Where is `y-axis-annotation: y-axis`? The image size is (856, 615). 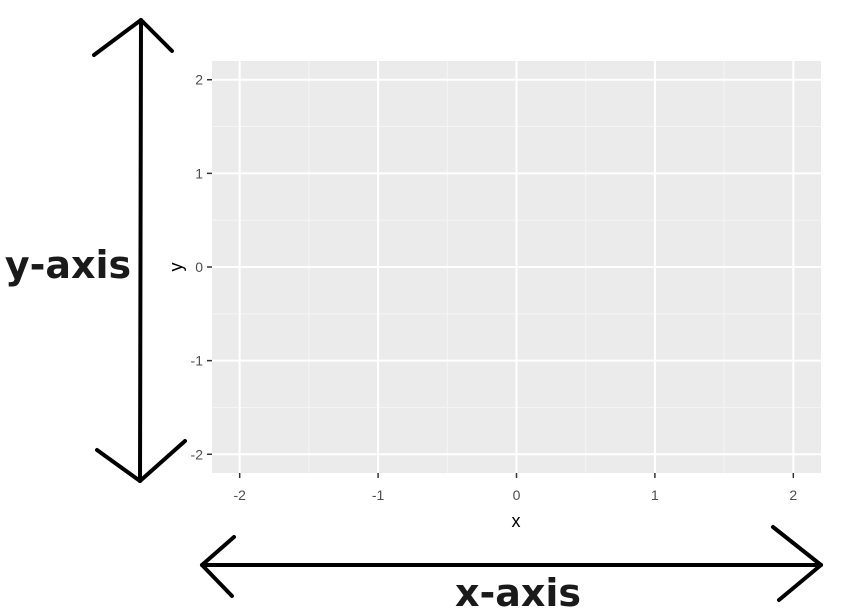
y-axis-annotation: y-axis is located at coordinates (68, 265).